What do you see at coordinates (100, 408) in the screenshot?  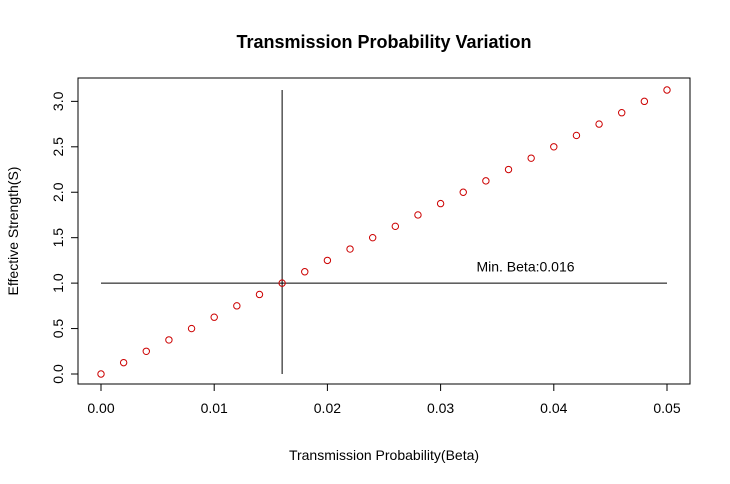 I see `x-tick-label: 0.00` at bounding box center [100, 408].